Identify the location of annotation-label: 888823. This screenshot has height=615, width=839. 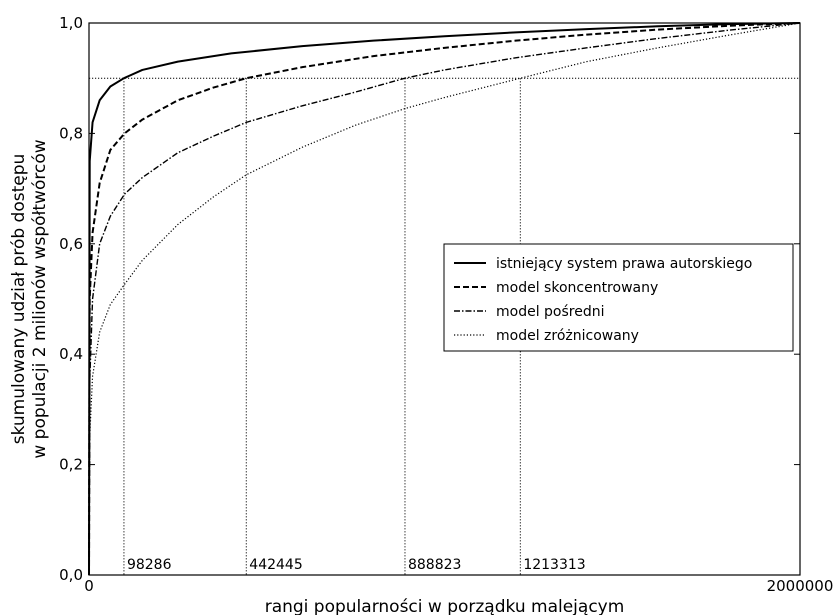
(434, 565).